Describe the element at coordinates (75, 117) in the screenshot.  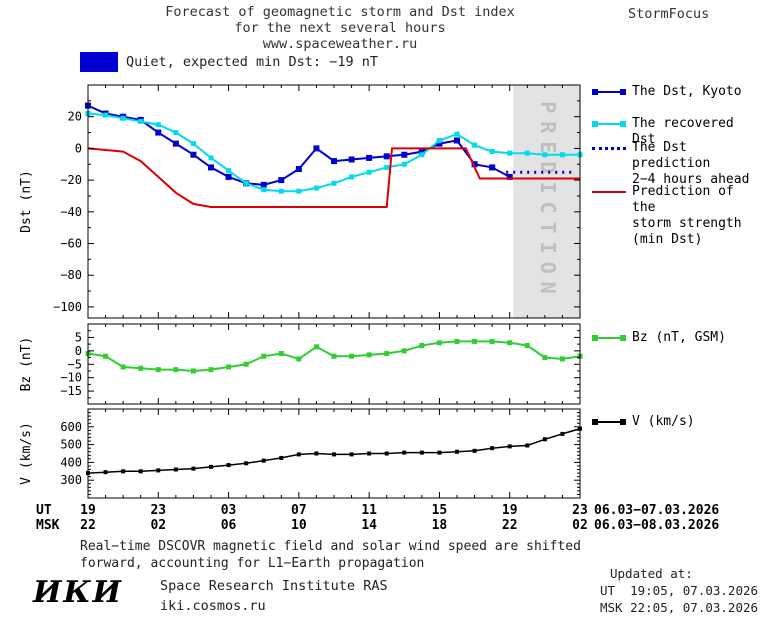
I see `ytick-label: 20` at that location.